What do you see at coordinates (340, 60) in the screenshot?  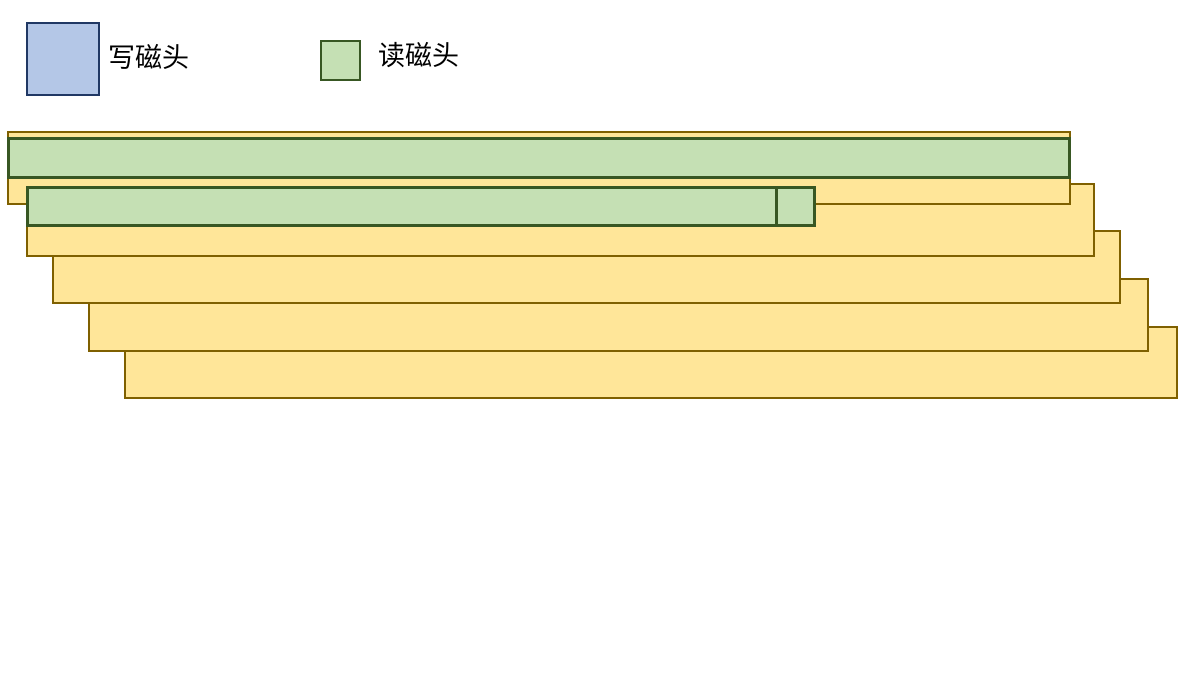 I see `read-head-legend-swatch` at bounding box center [340, 60].